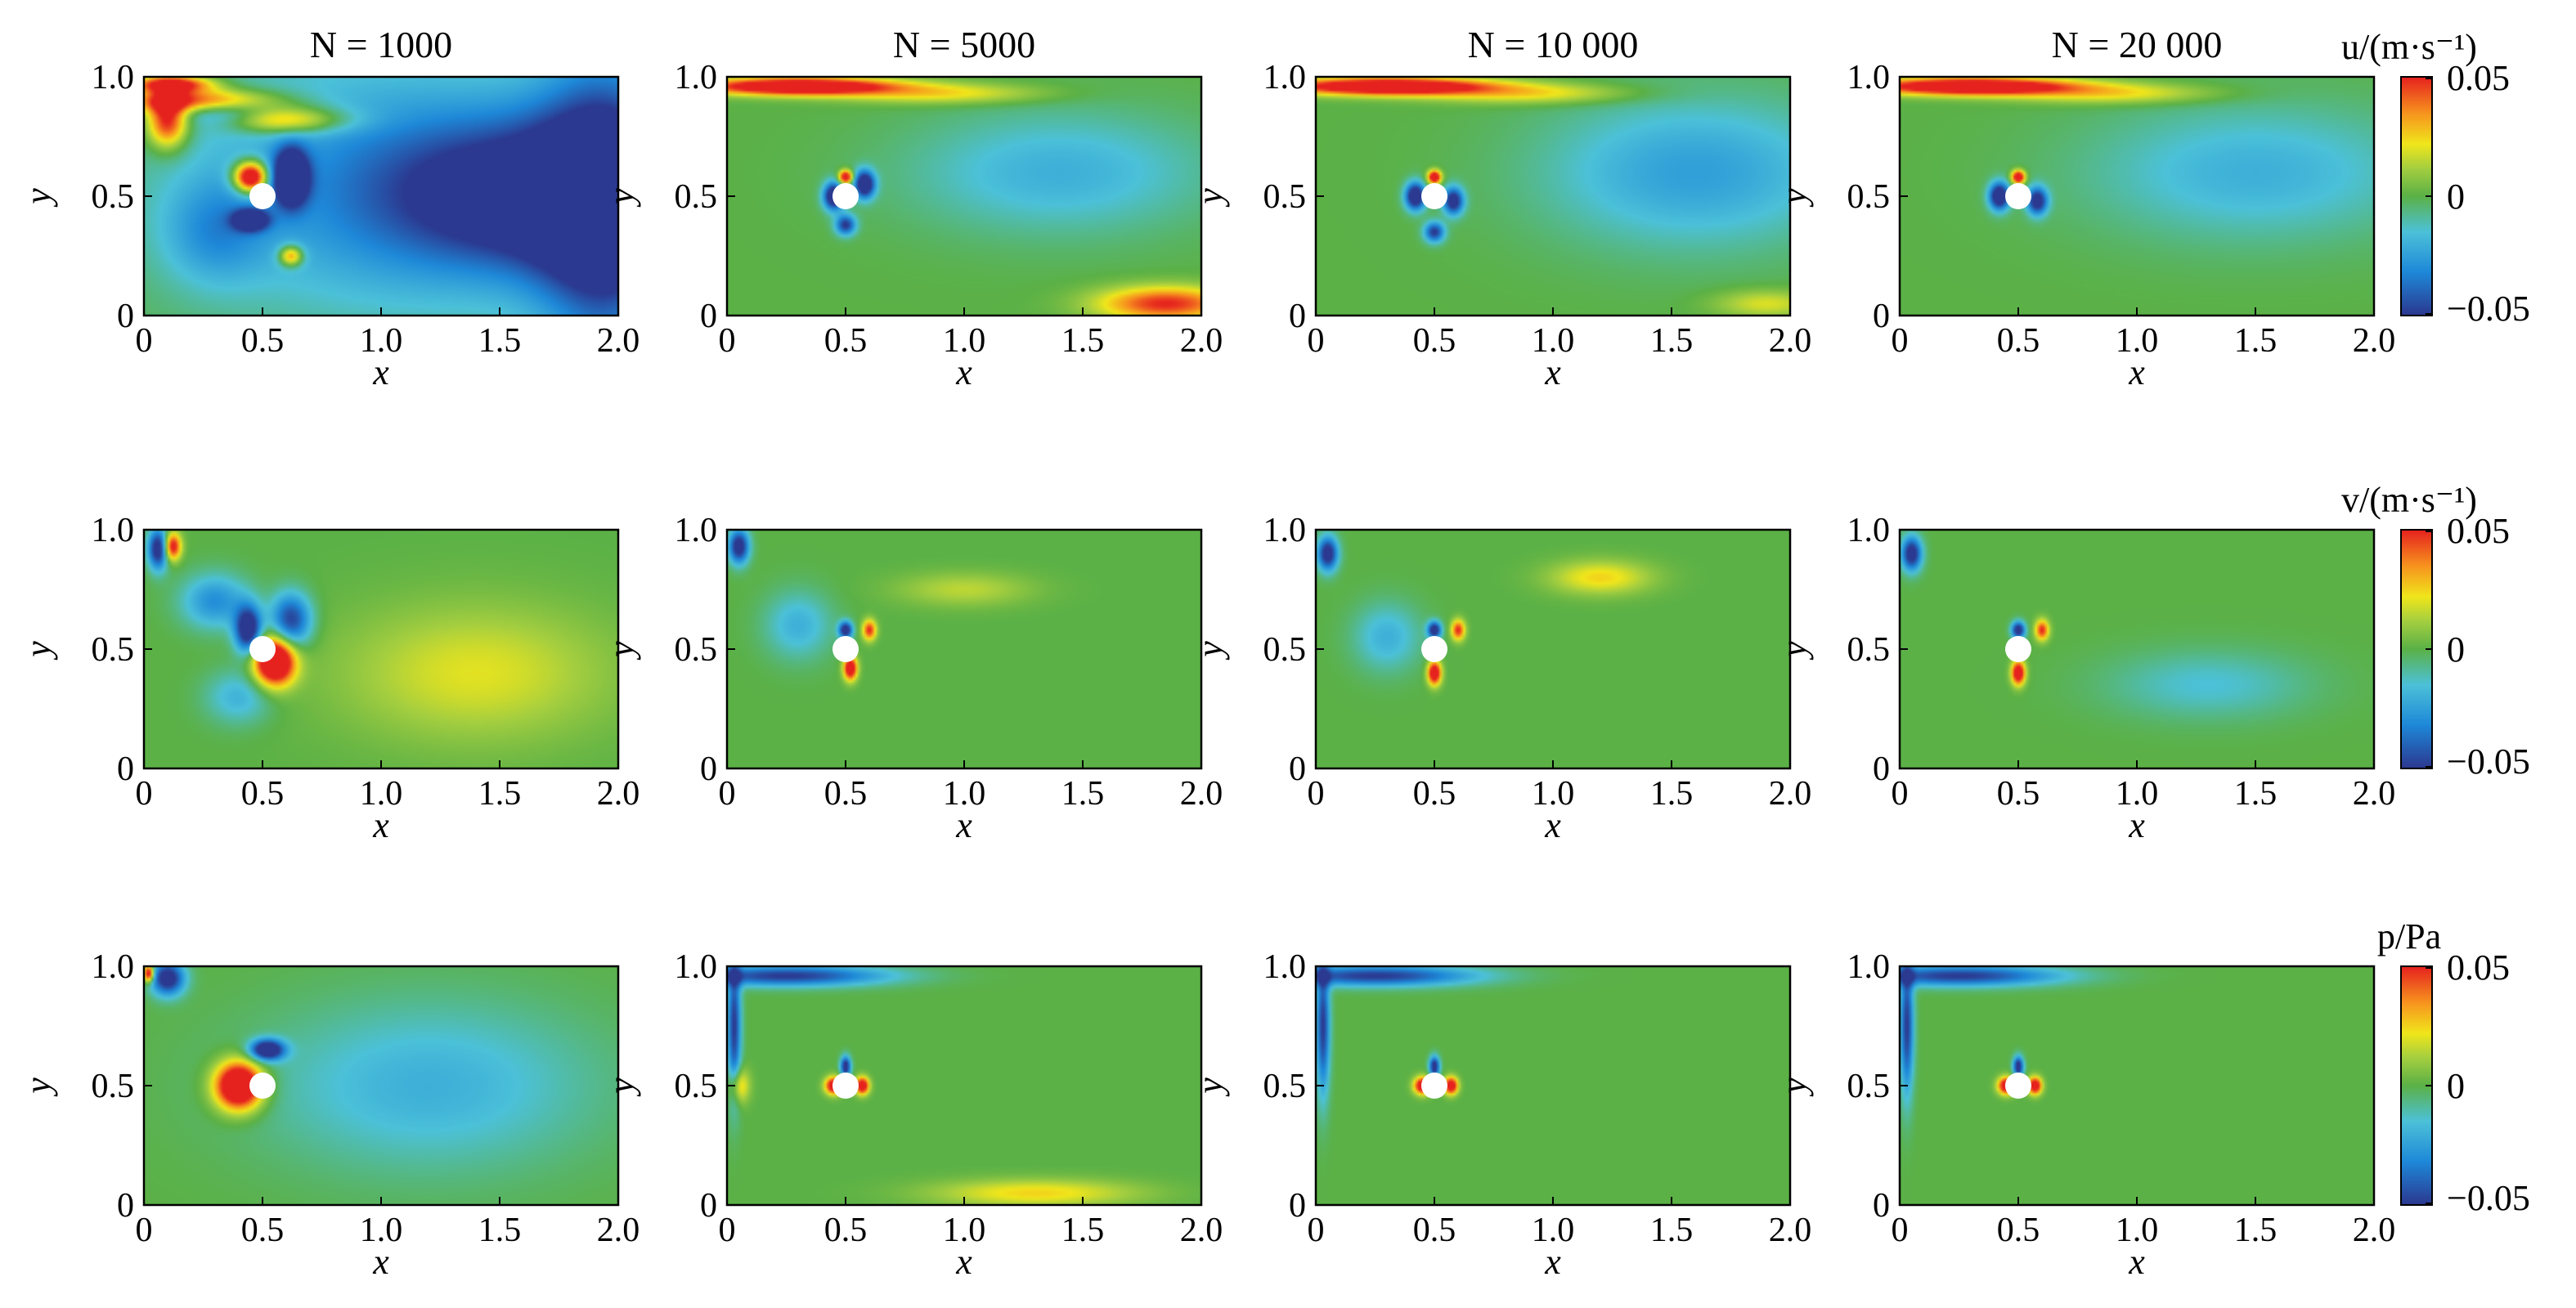  I want to click on colorbar-tick-label: 0.05, so click(2478, 967).